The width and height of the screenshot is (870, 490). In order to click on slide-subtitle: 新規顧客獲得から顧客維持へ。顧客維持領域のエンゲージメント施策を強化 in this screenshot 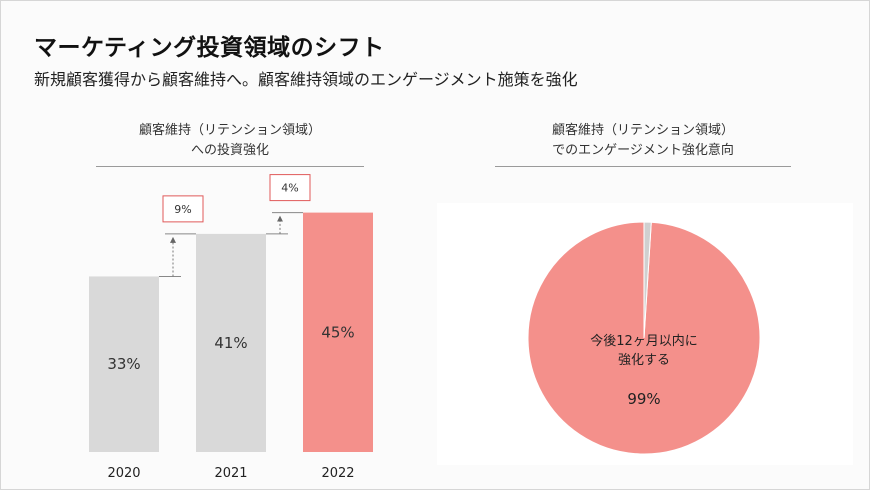, I will do `click(306, 79)`.